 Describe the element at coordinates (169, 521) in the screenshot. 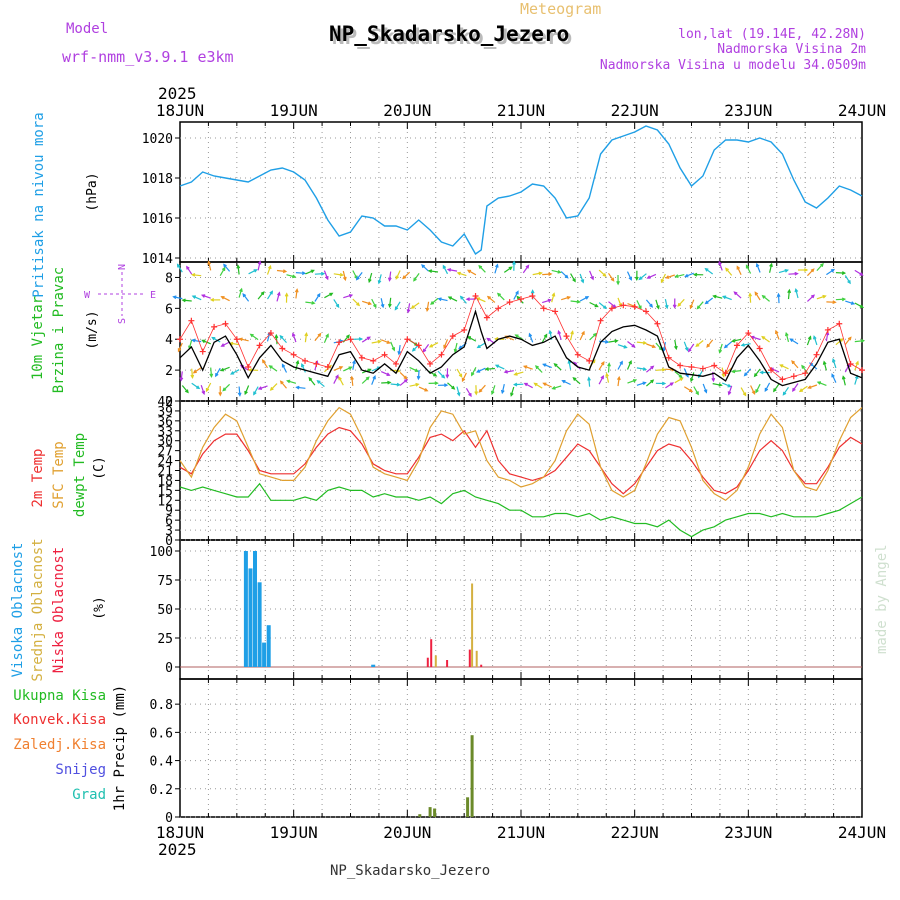

I see `ytick-label-temperature: 6` at that location.